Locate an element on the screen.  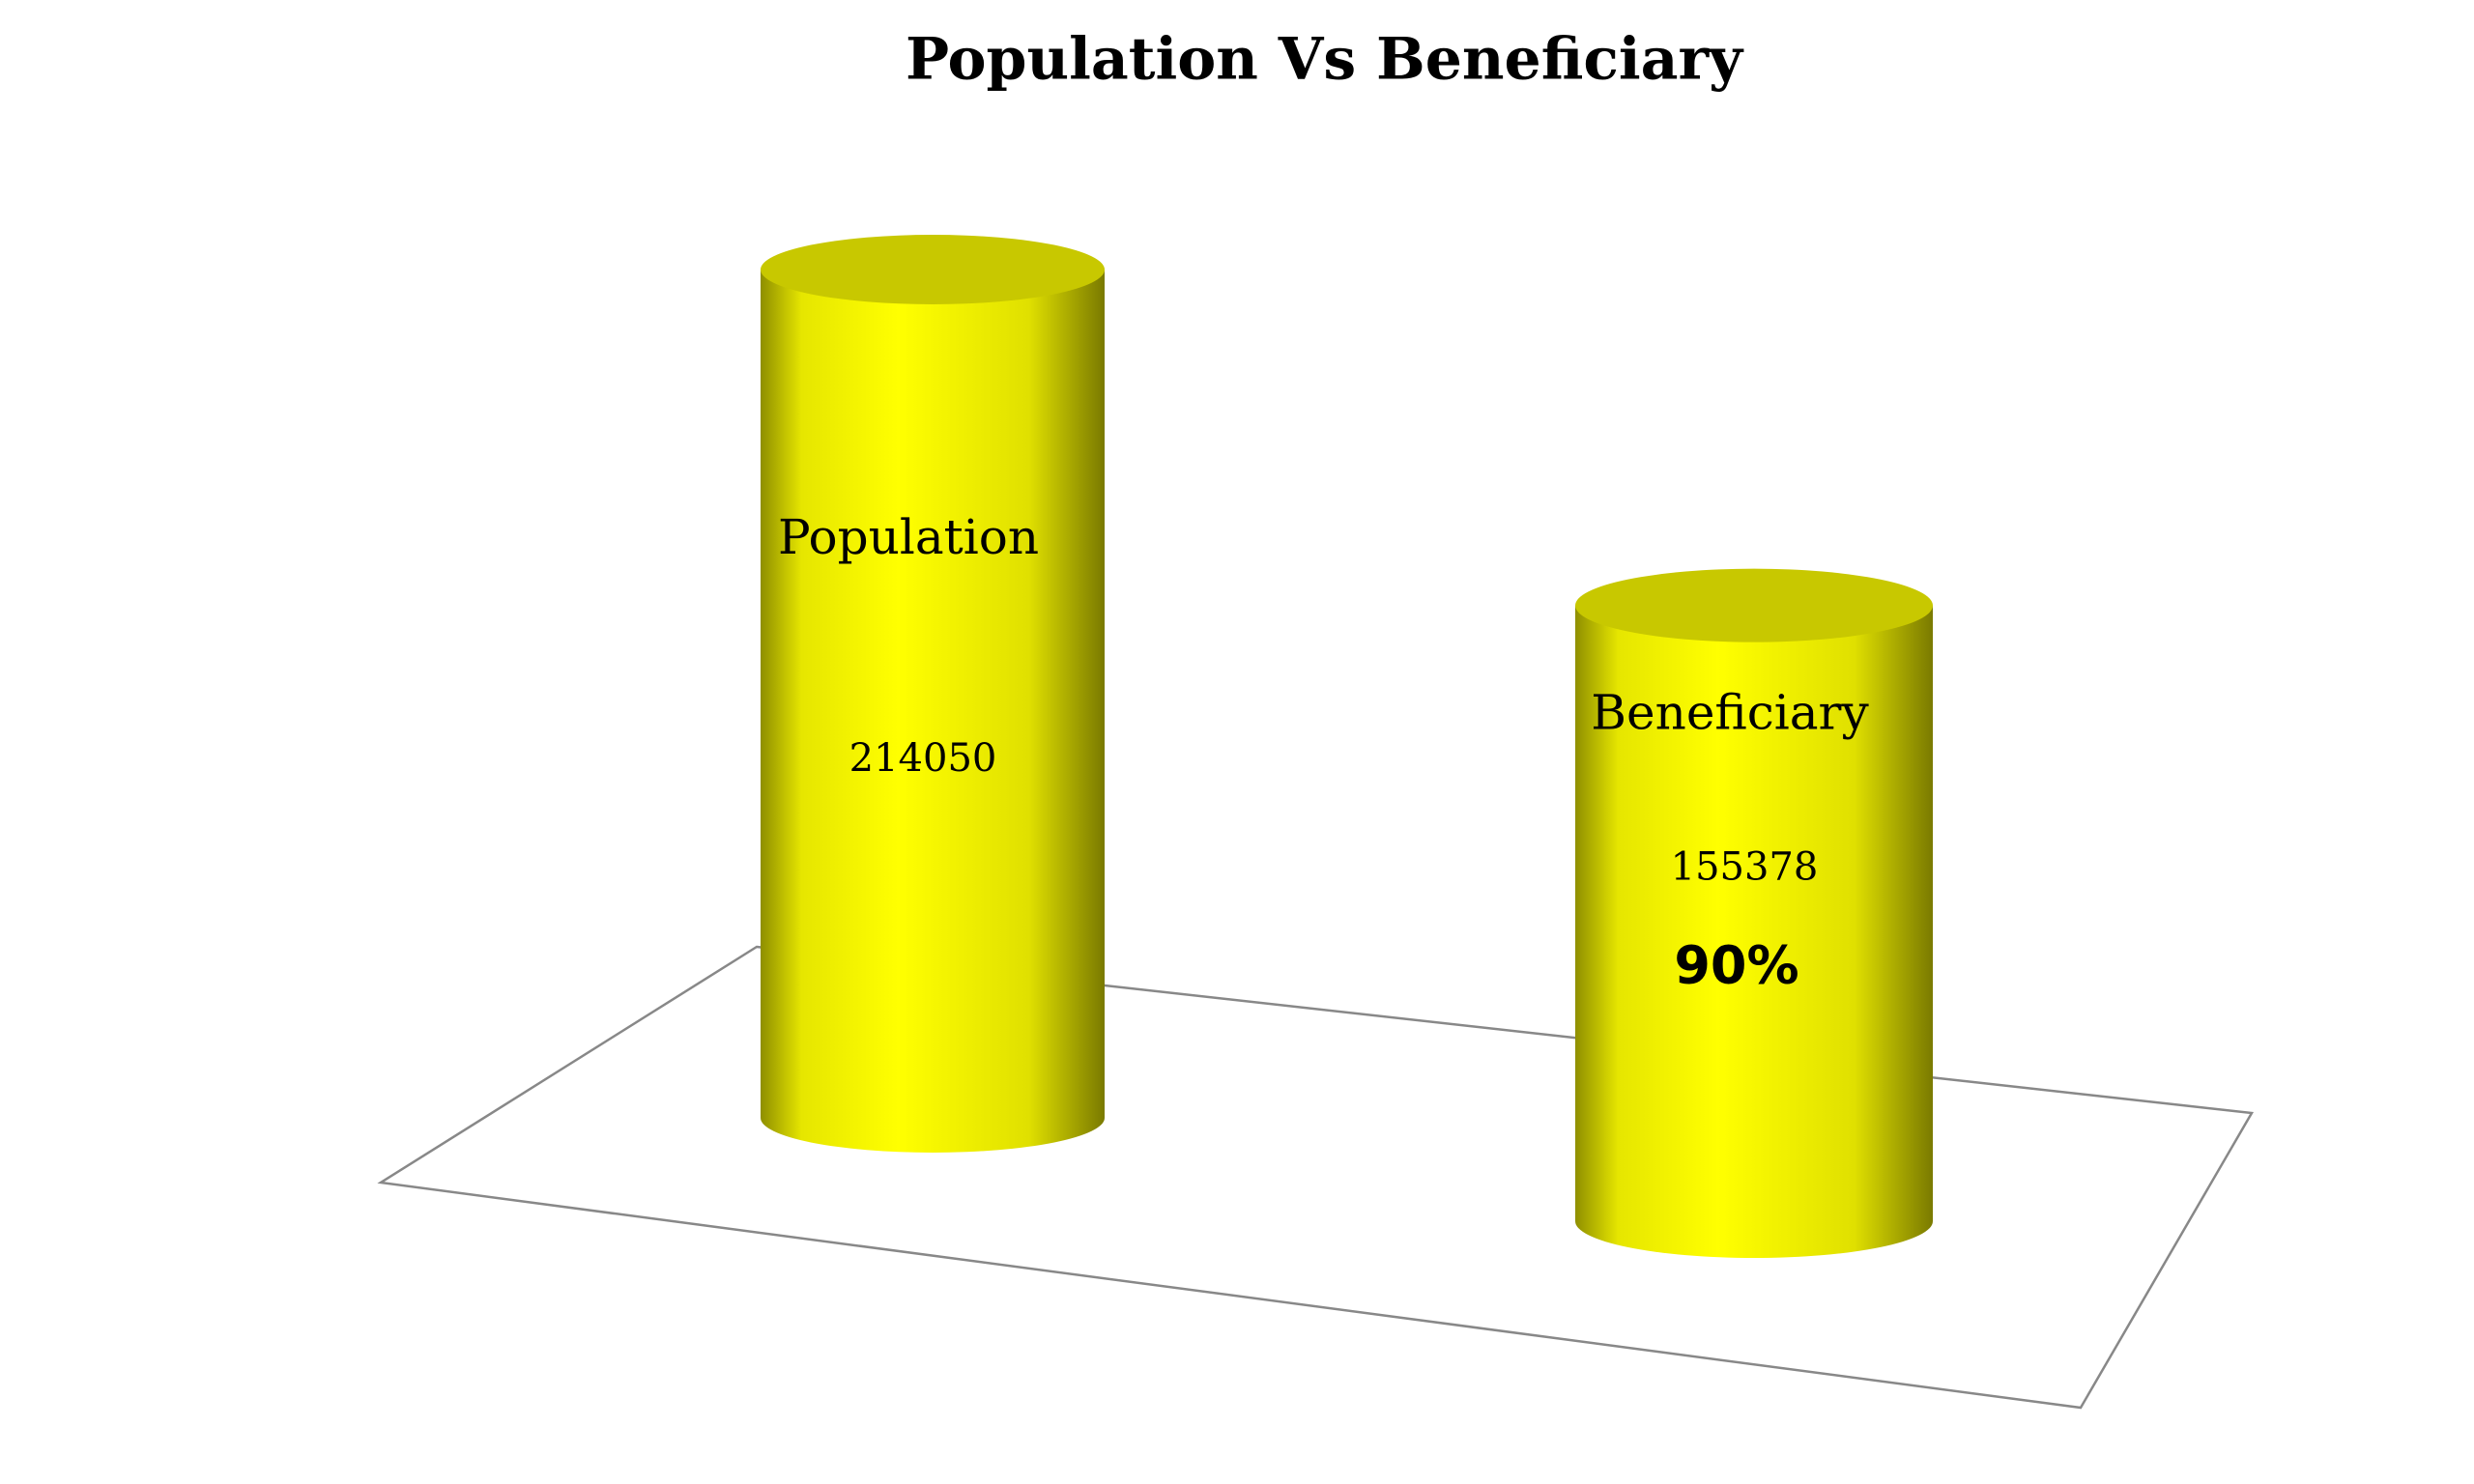
value-label: 214050 is located at coordinates (923, 759).